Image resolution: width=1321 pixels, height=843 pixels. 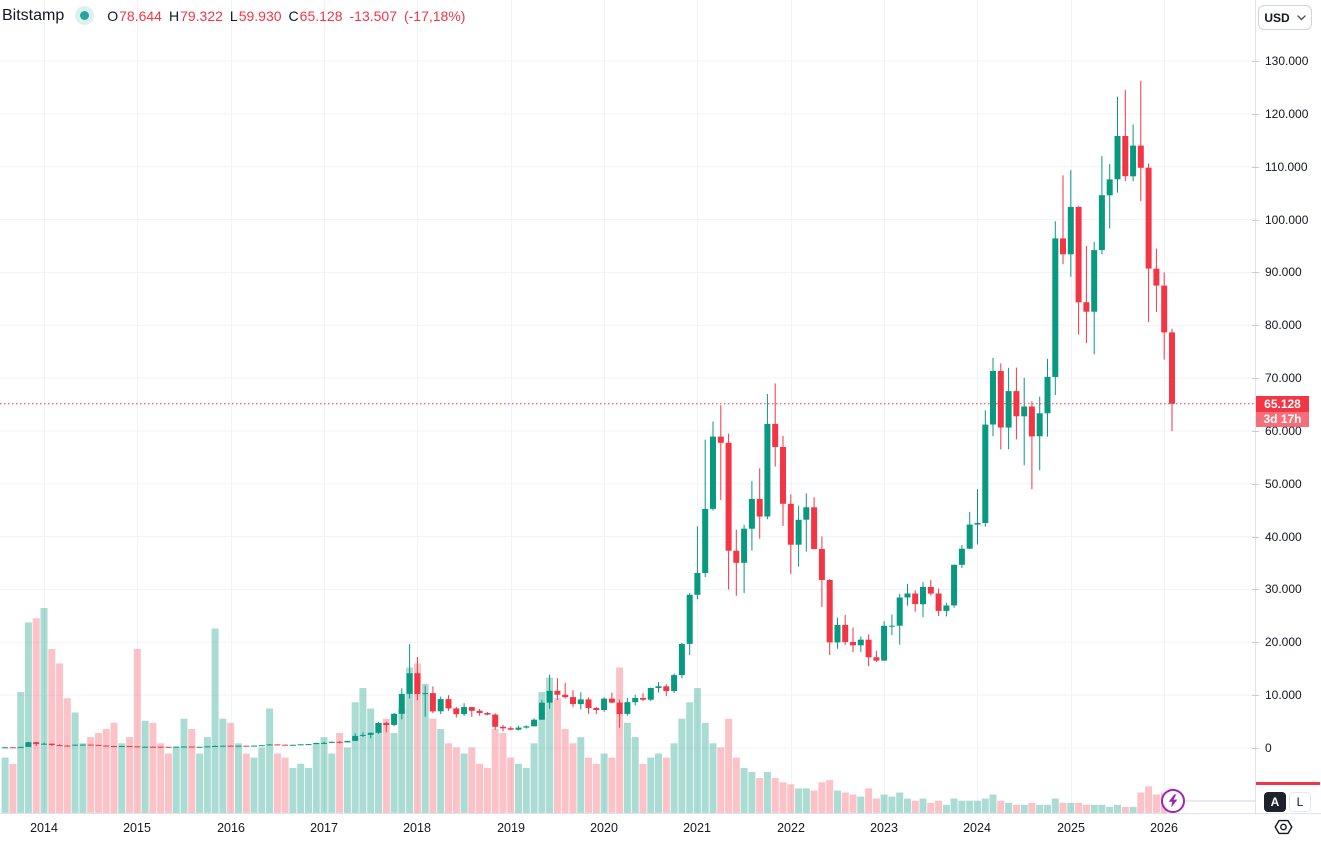 I want to click on symbol-name: Bitstamp, so click(x=33, y=15).